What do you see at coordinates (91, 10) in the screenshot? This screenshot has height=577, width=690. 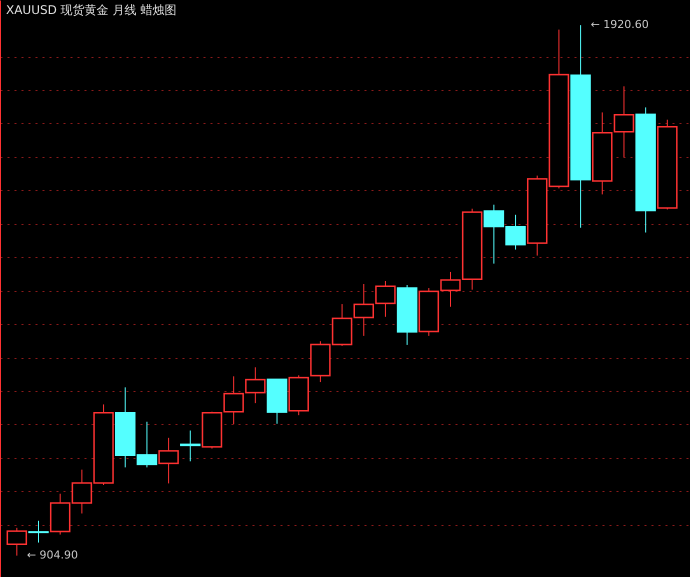 I see `chart-title: XAUUSD 现货黄金 月线 蜡烛图` at bounding box center [91, 10].